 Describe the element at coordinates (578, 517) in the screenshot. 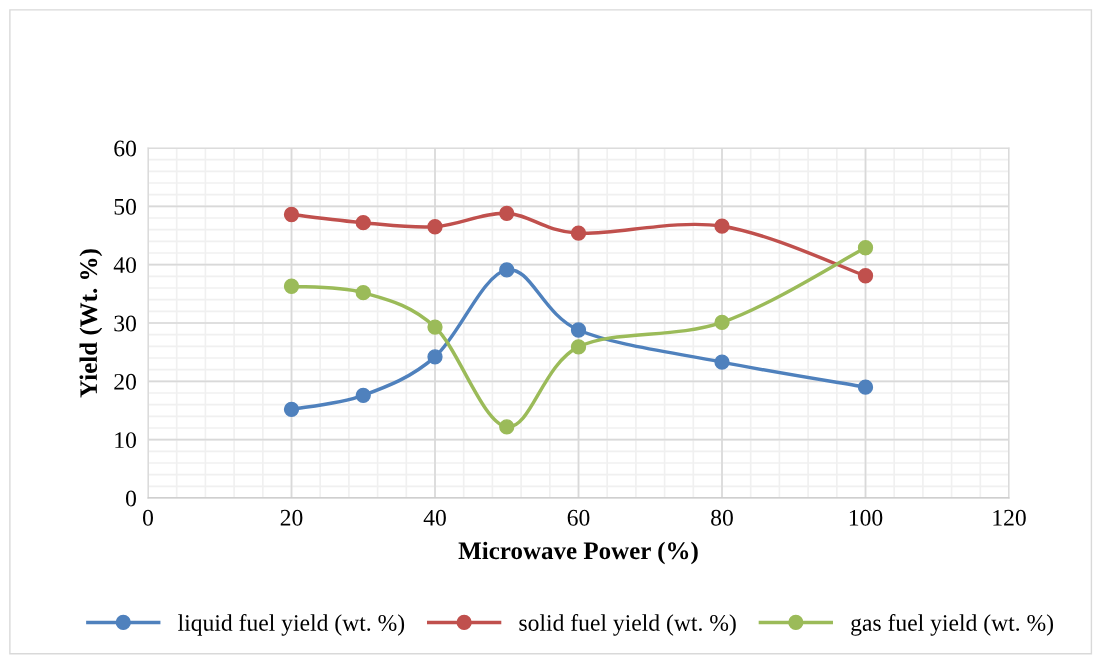

I see `x-tick-label: 60` at that location.